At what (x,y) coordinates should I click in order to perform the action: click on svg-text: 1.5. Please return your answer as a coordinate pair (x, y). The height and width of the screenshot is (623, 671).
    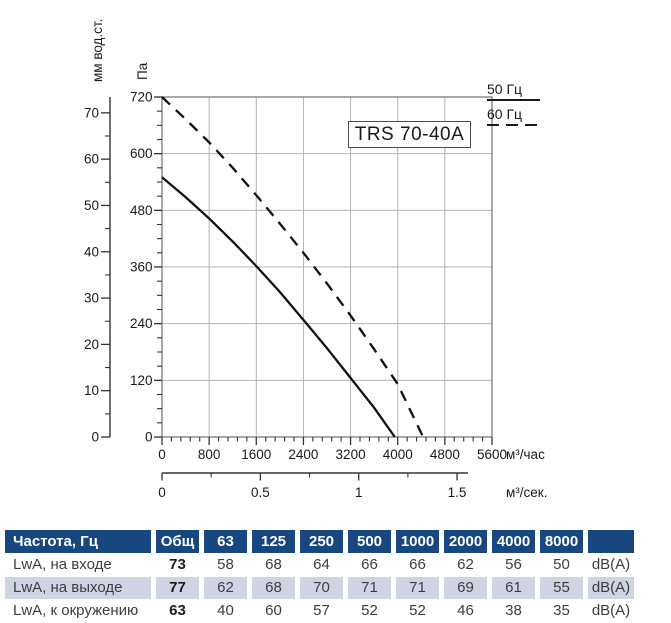
    Looking at the image, I should click on (457, 492).